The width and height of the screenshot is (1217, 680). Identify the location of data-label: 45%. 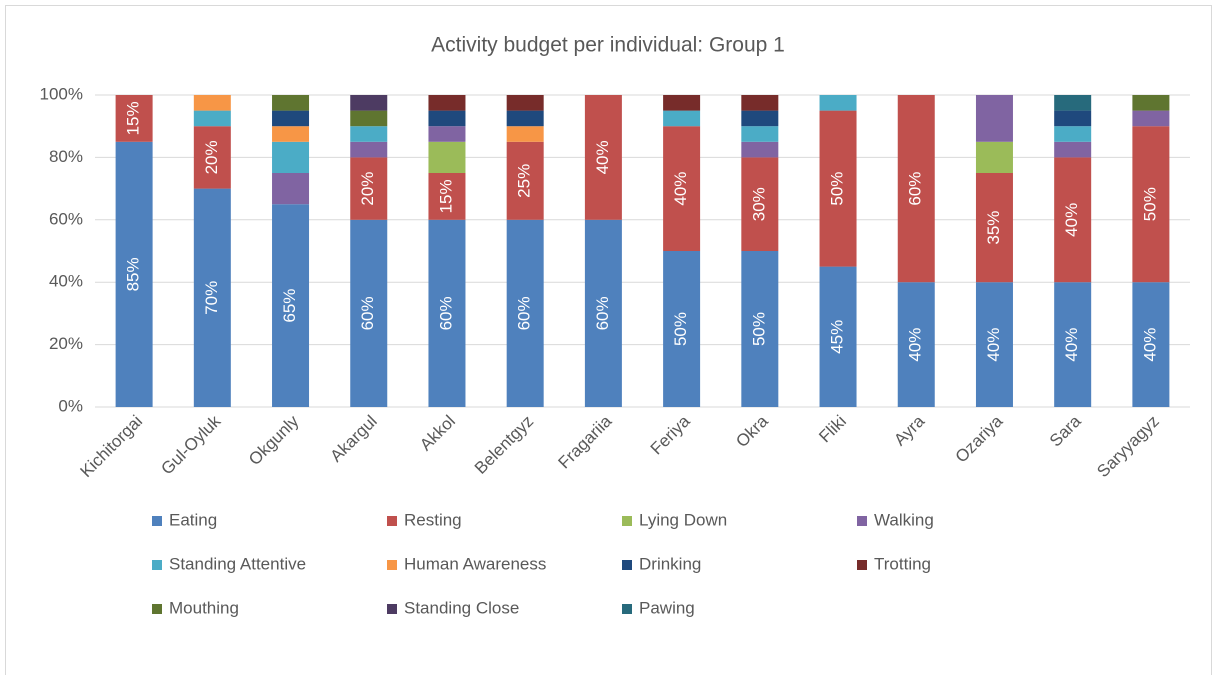
(837, 337).